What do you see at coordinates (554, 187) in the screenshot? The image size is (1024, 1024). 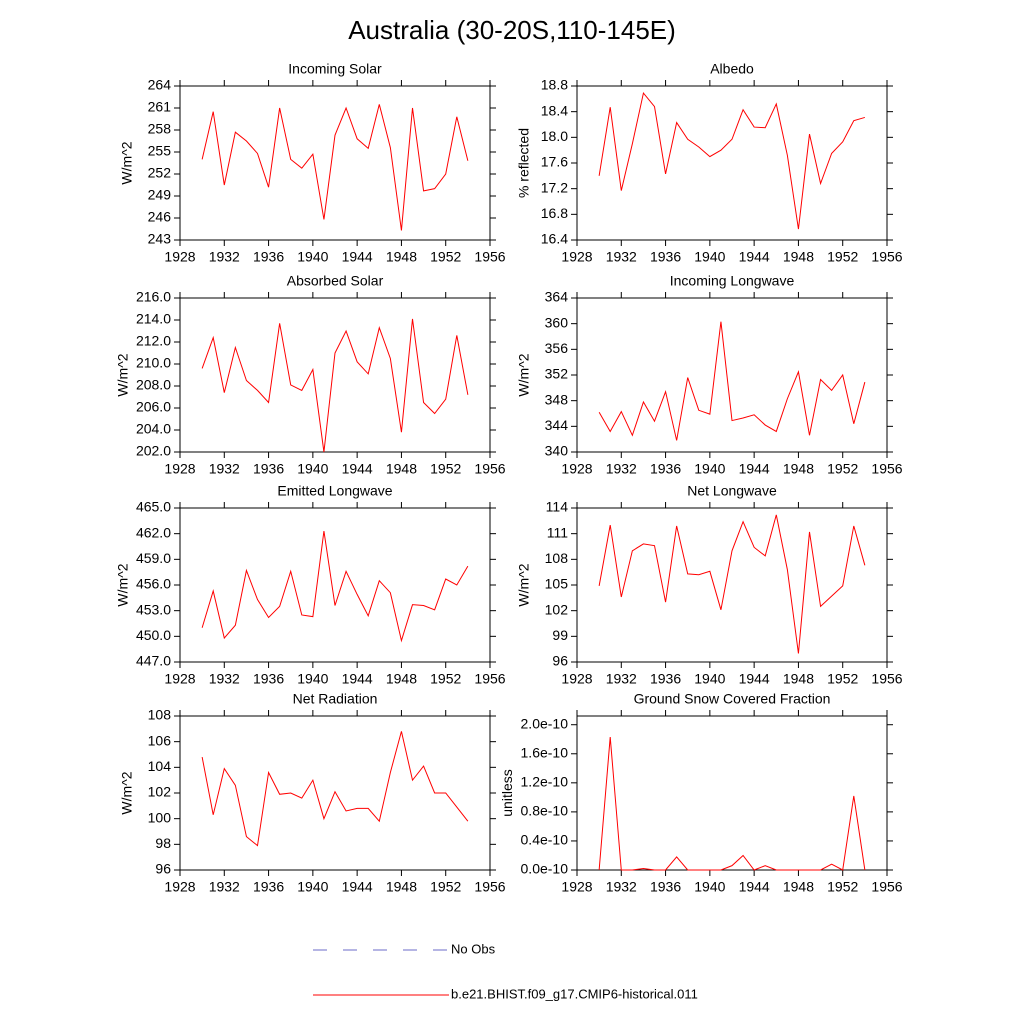 I see `y-tick-label: 17.2` at bounding box center [554, 187].